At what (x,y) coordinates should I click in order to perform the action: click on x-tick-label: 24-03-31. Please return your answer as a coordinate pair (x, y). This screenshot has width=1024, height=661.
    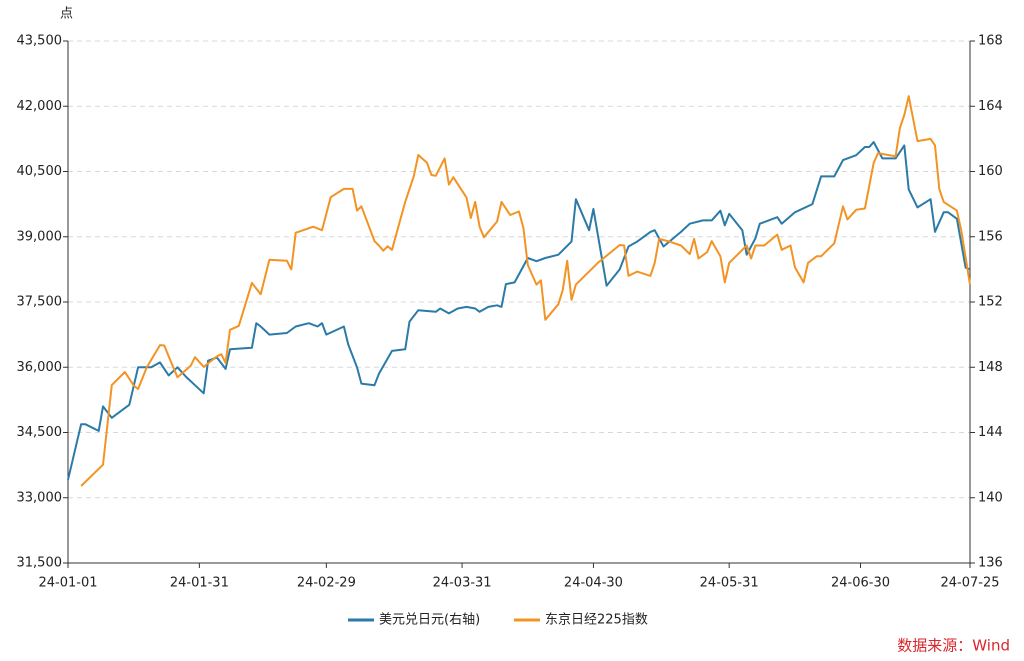
    Looking at the image, I should click on (462, 583).